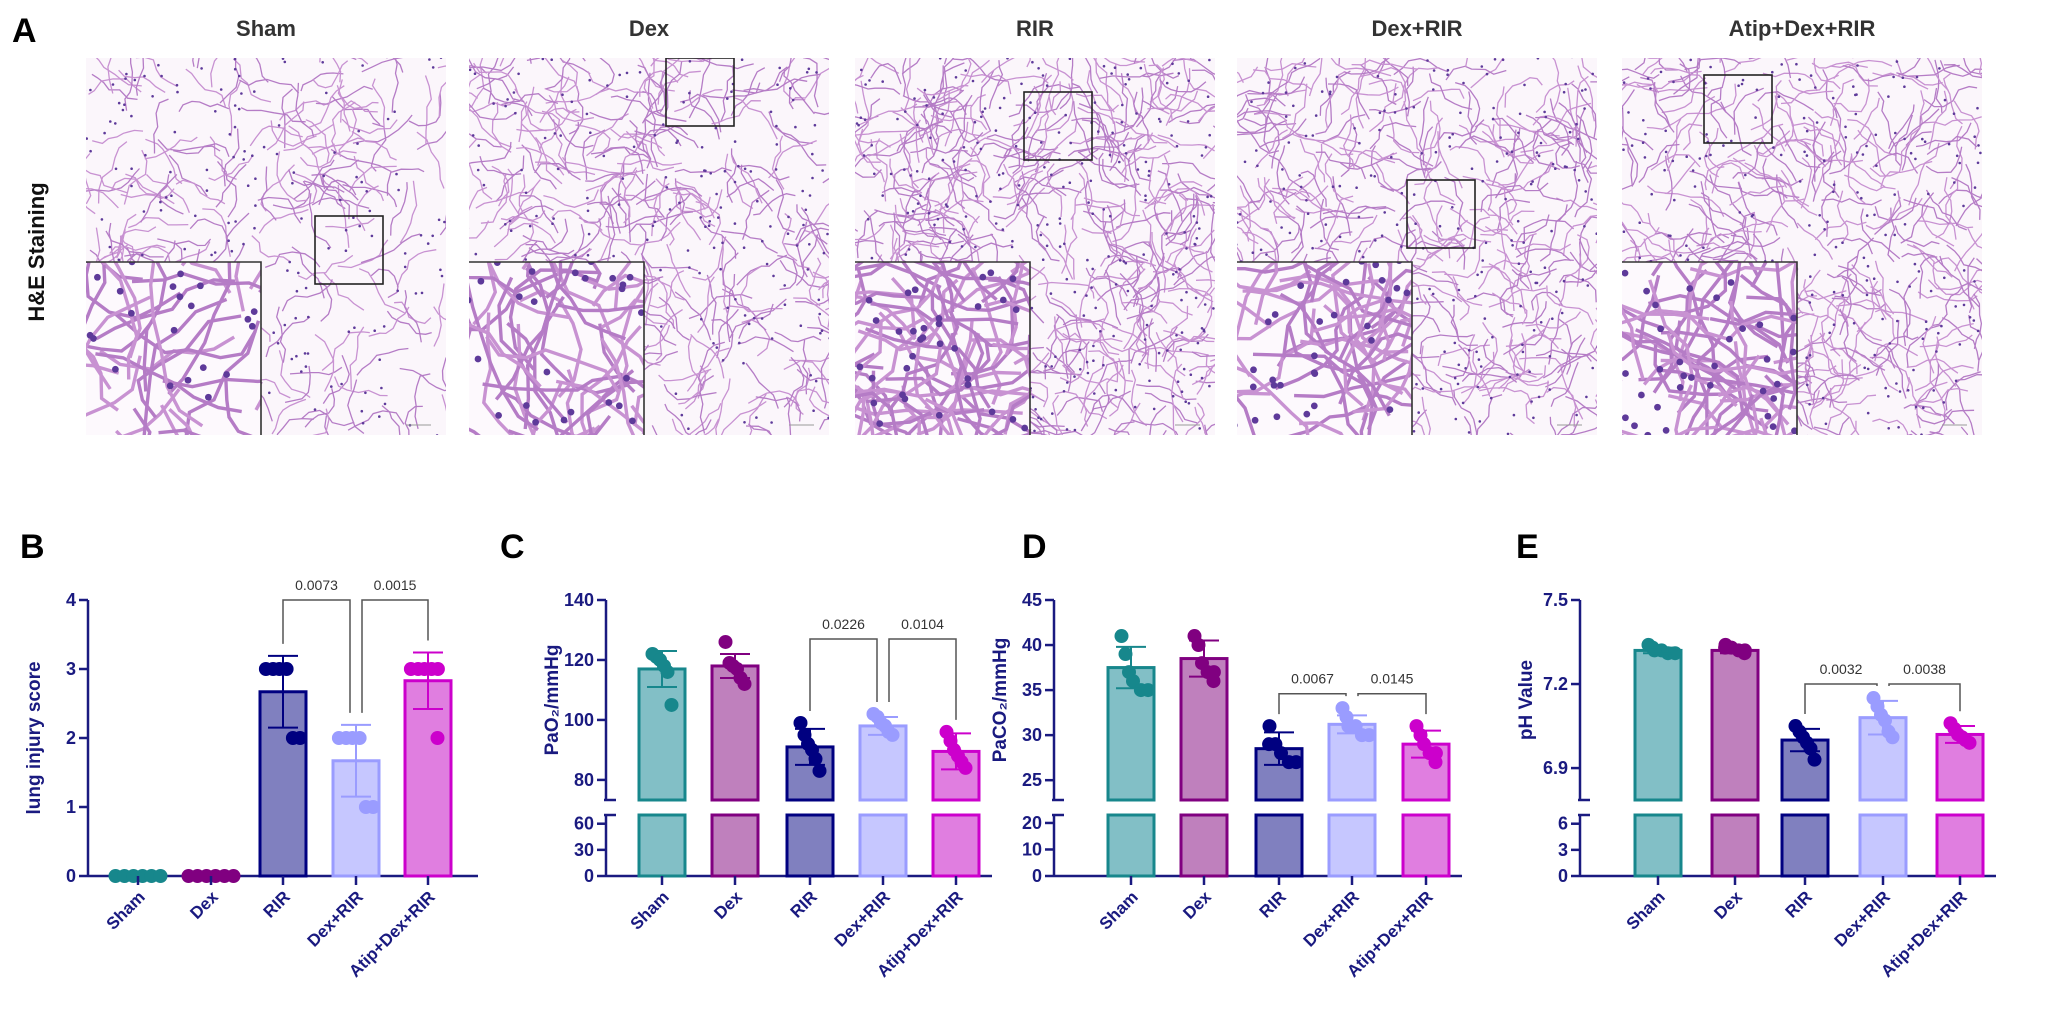  I want to click on y-tick-label: 45, so click(1032, 600).